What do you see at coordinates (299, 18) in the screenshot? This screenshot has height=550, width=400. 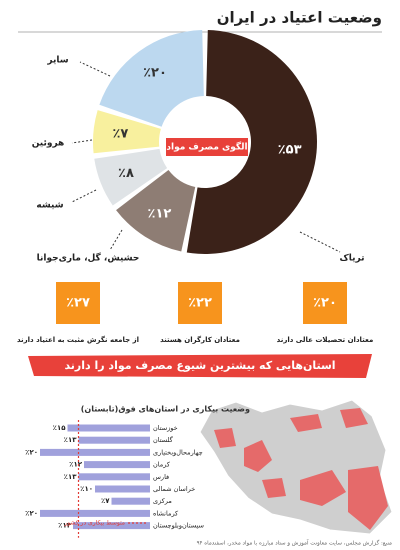 I see `page-title: وضعیت اعتیاد در ایران` at bounding box center [299, 18].